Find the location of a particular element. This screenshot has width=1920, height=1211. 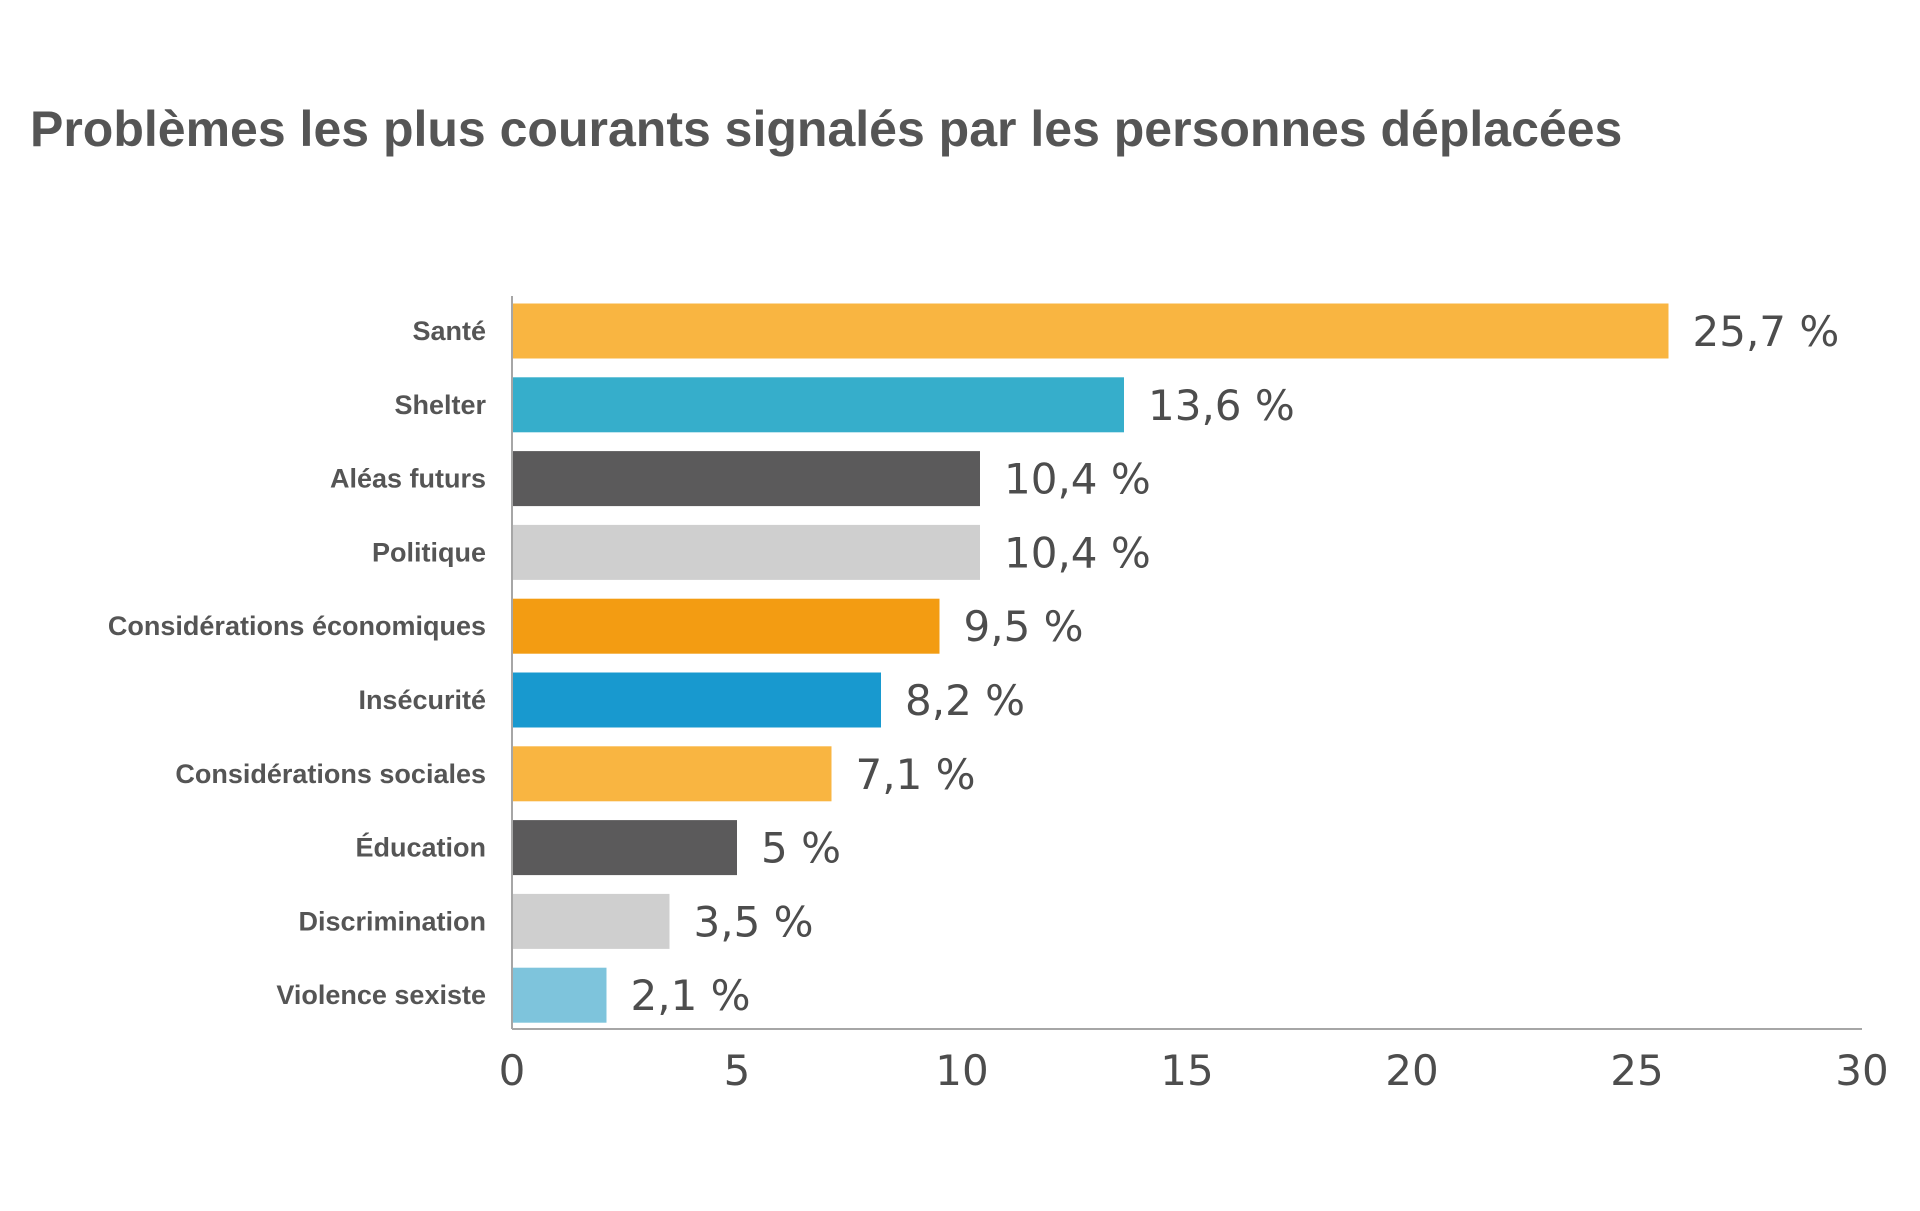

category-label: Considérations économiques is located at coordinates (297, 626).